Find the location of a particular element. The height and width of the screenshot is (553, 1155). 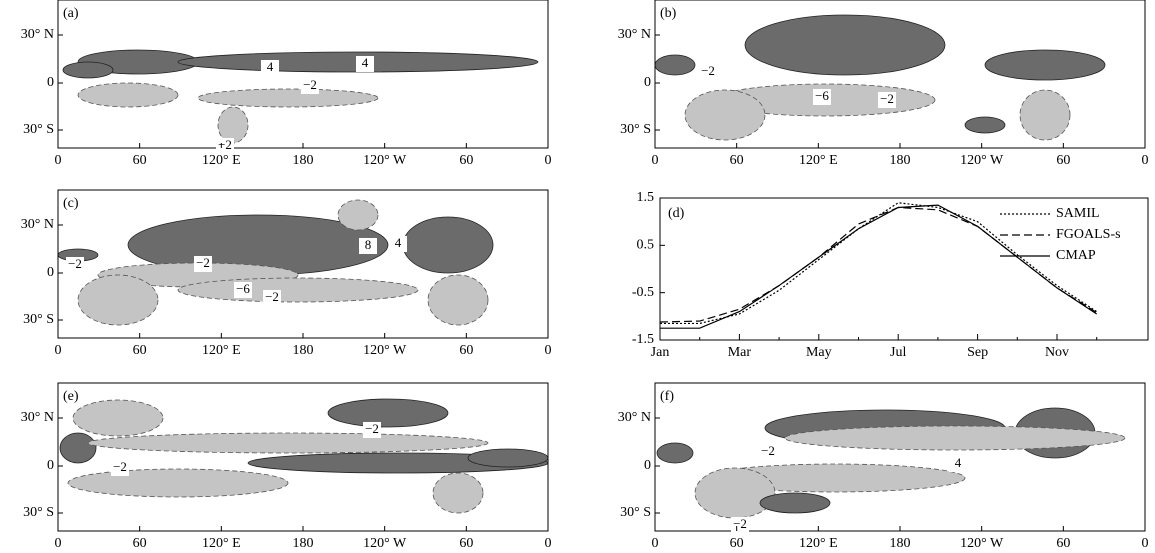

y-tick-label: 0.5 is located at coordinates (646, 245).